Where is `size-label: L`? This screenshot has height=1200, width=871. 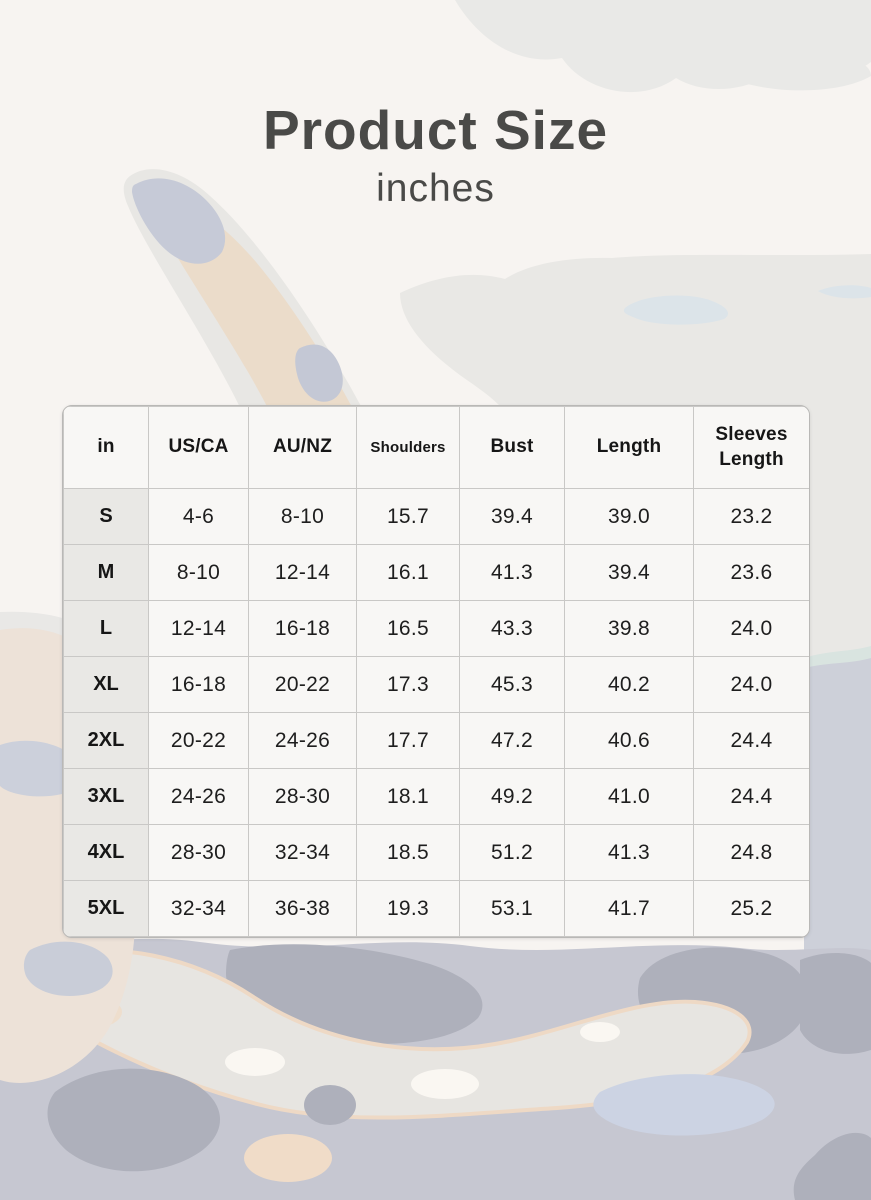 size-label: L is located at coordinates (106, 628).